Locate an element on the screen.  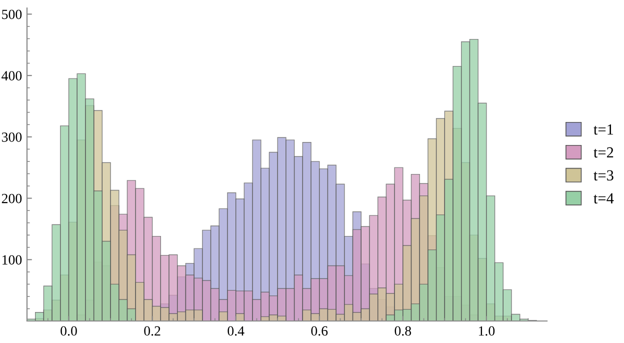
x-tick-label: 0.8 is located at coordinates (403, 331).